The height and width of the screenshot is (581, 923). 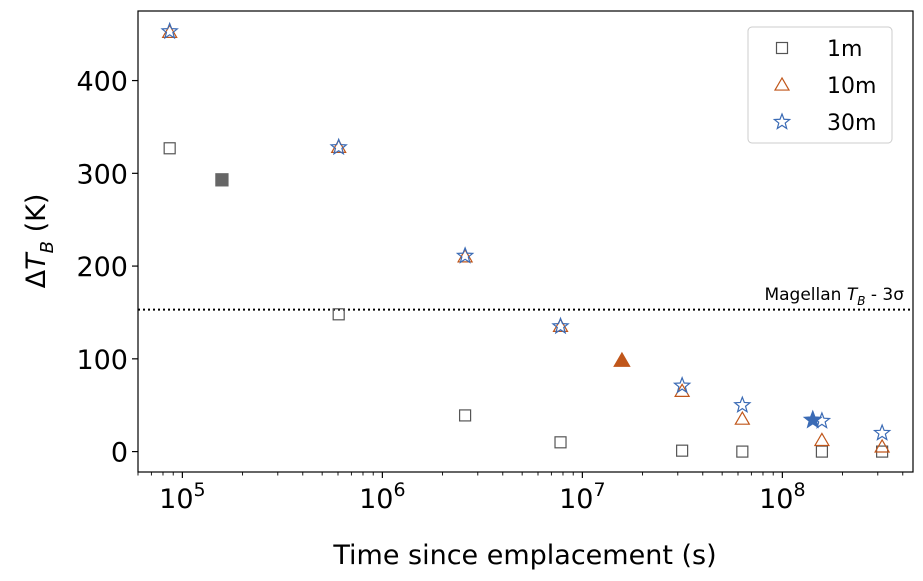 I want to click on legend-label-10m: 10m, so click(x=851, y=86).